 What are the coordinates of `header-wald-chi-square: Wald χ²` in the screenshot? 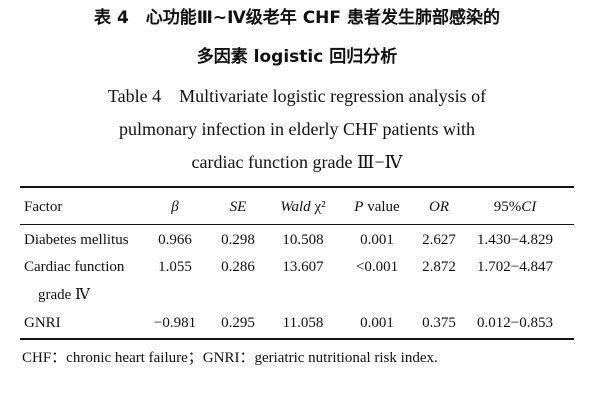 It's located at (303, 207).